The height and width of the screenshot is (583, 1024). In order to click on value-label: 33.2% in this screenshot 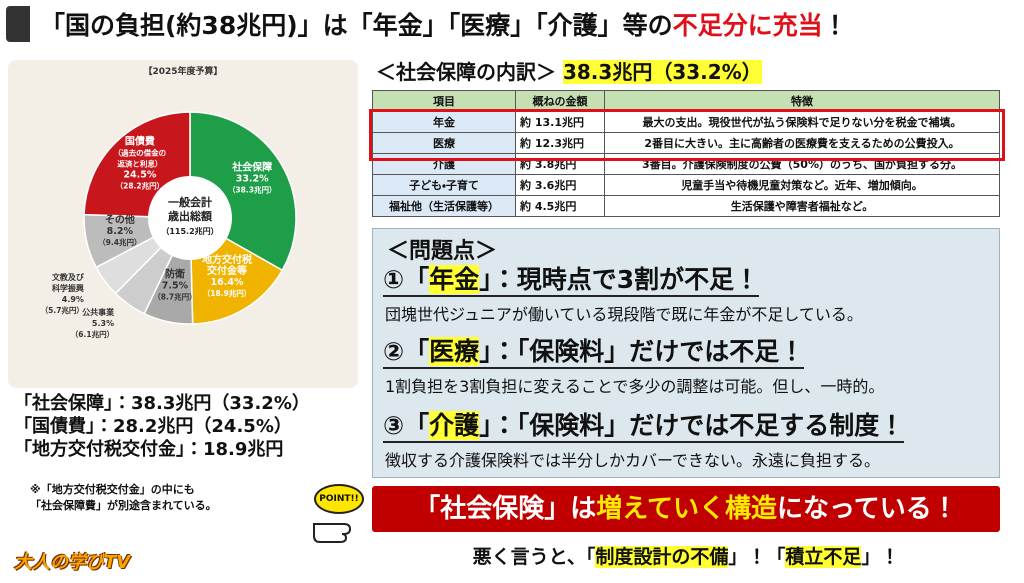, I will do `click(252, 179)`.